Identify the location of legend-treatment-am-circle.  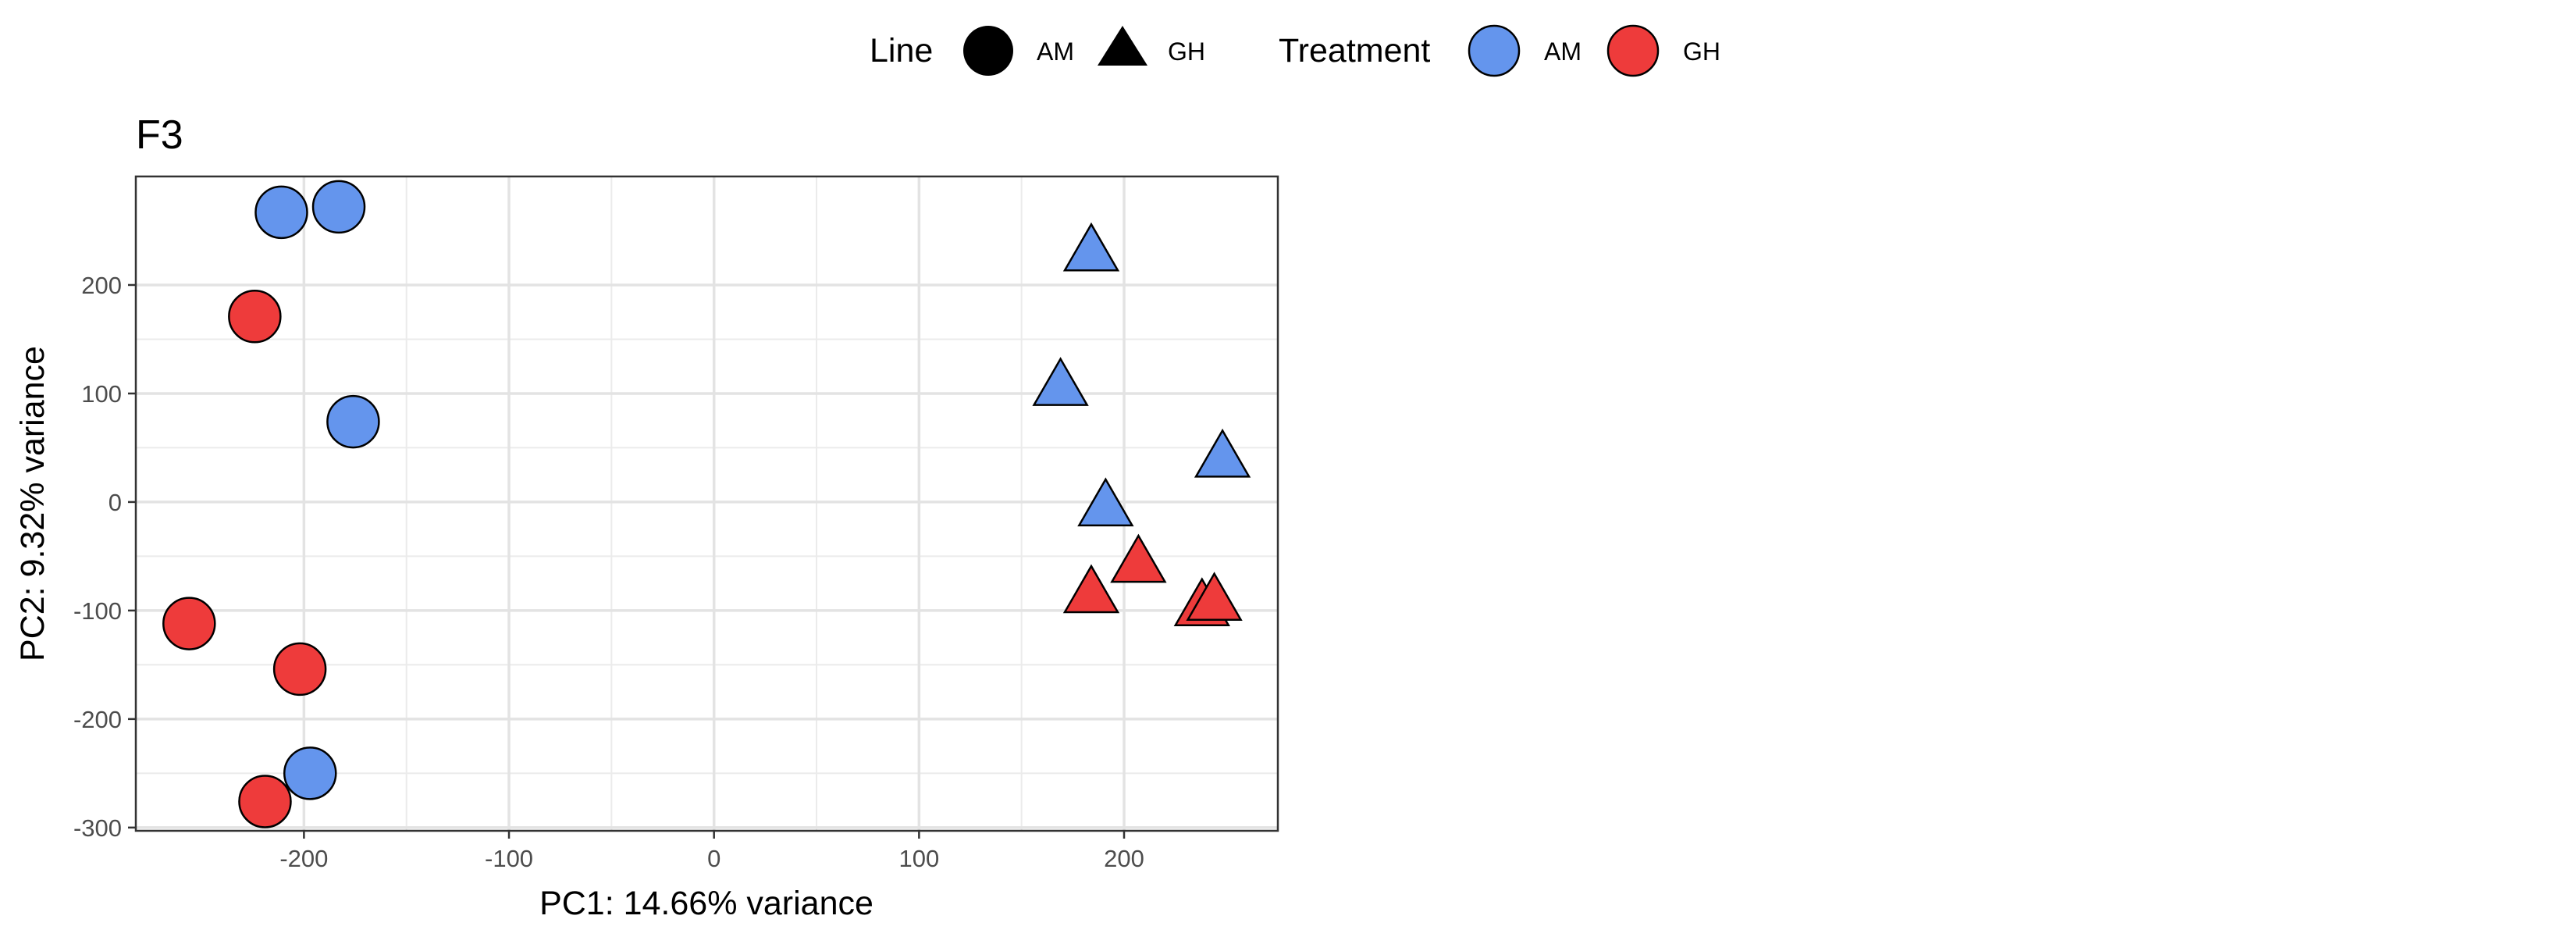
(1494, 51).